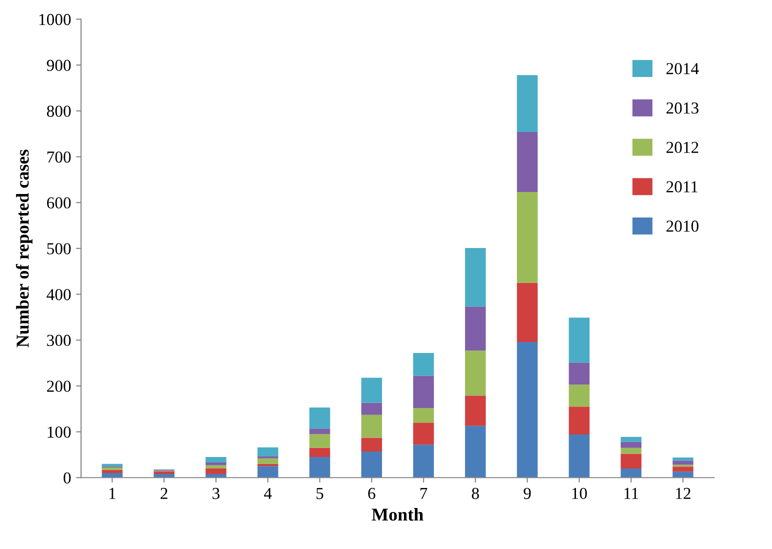 The width and height of the screenshot is (772, 549). I want to click on y-tick-label: 700, so click(59, 157).